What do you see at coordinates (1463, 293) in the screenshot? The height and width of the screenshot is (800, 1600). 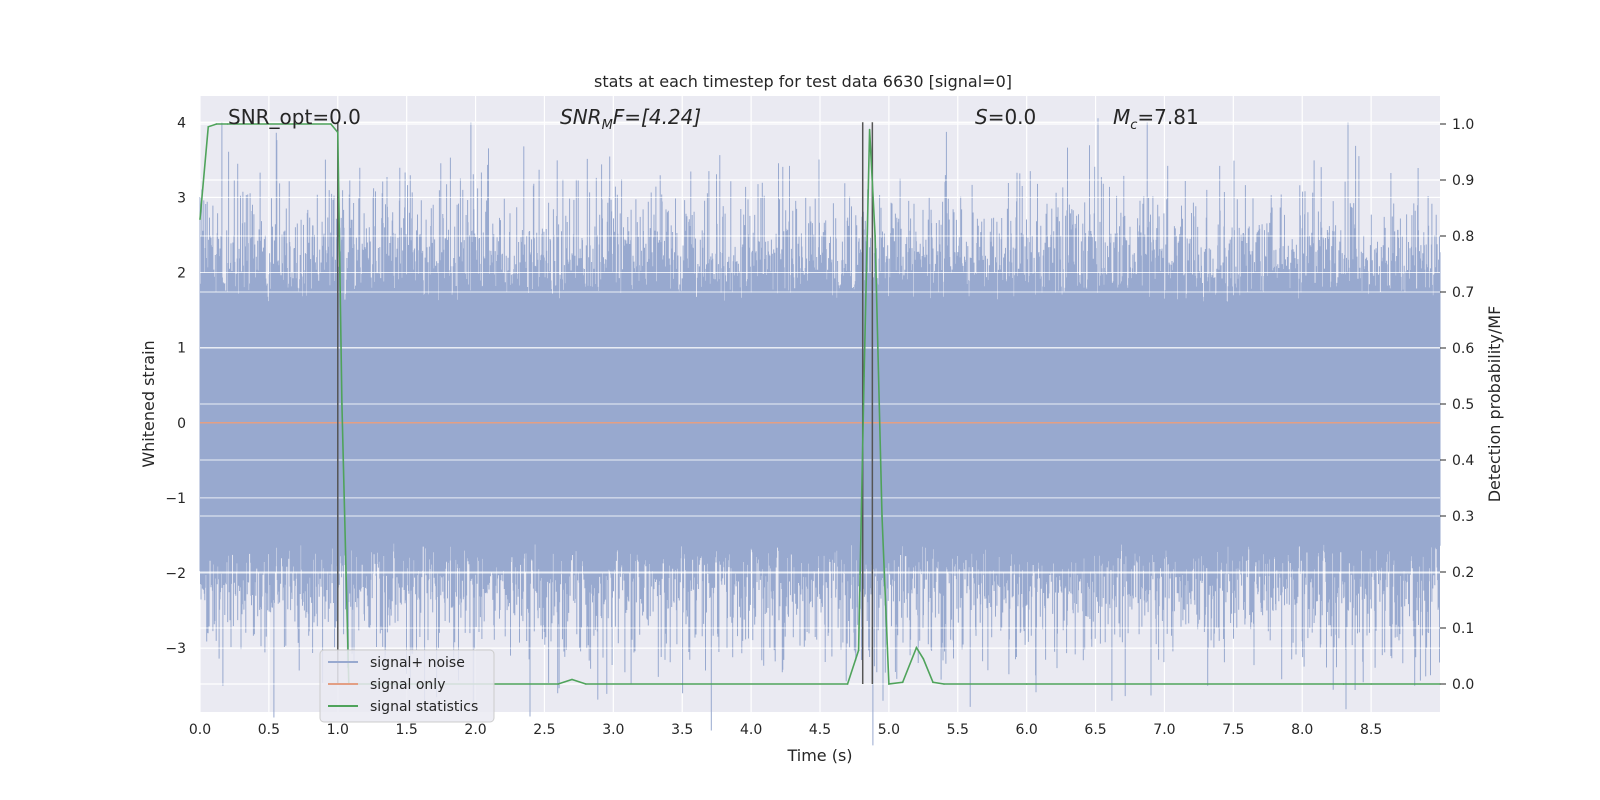 I see `right-y-tick-label-3: 0.7` at bounding box center [1463, 293].